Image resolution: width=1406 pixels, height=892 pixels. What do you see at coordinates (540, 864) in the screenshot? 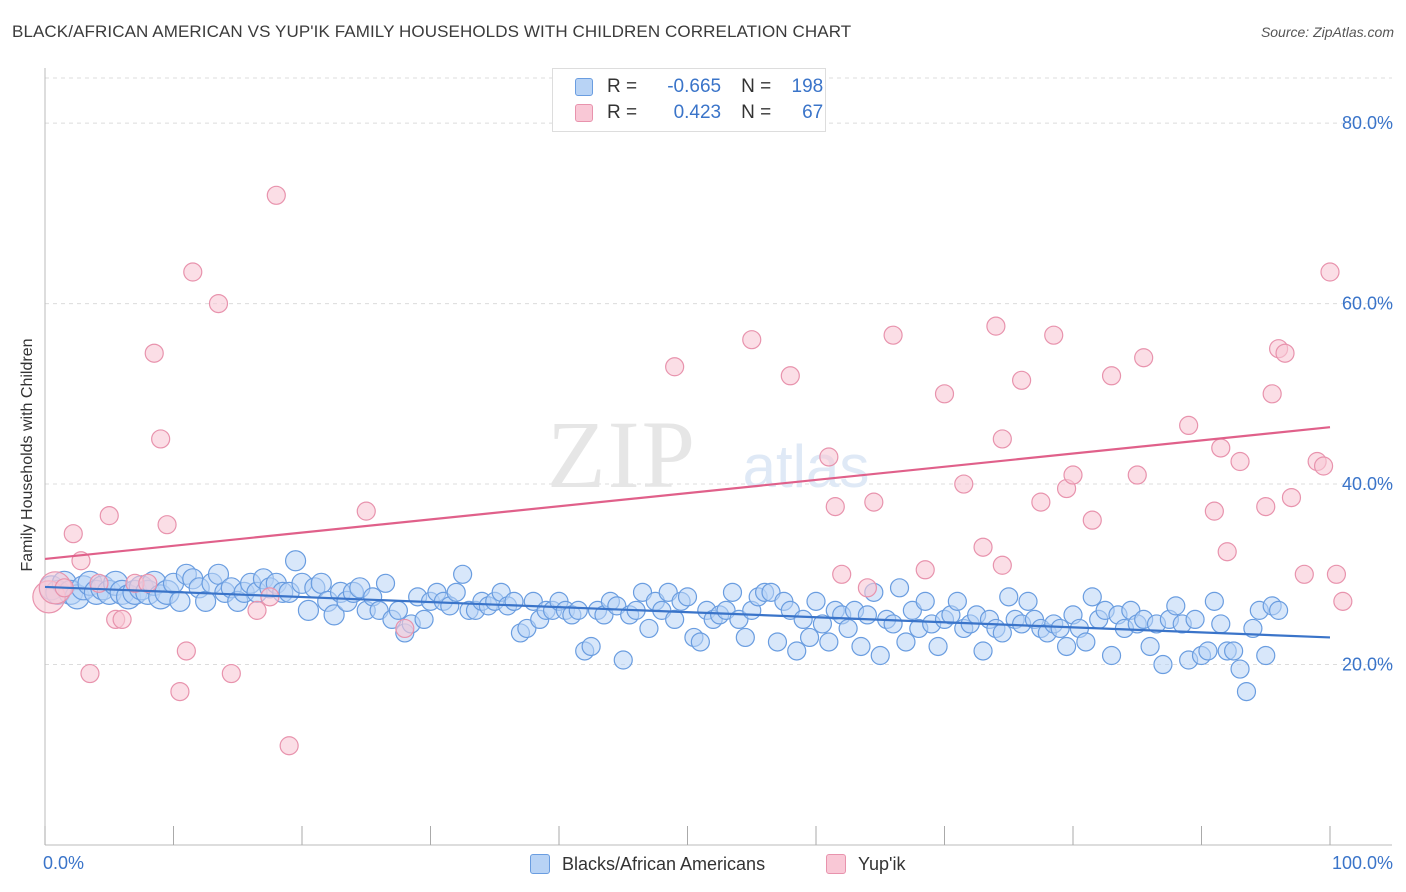
I see `bottom-legend-swatch-blue` at bounding box center [540, 864].